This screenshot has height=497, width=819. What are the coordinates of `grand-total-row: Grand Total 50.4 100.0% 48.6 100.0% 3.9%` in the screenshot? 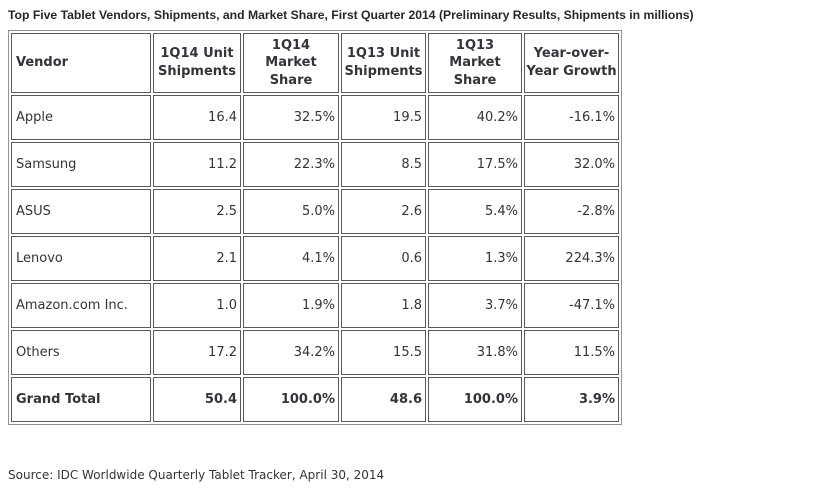 It's located at (315, 399).